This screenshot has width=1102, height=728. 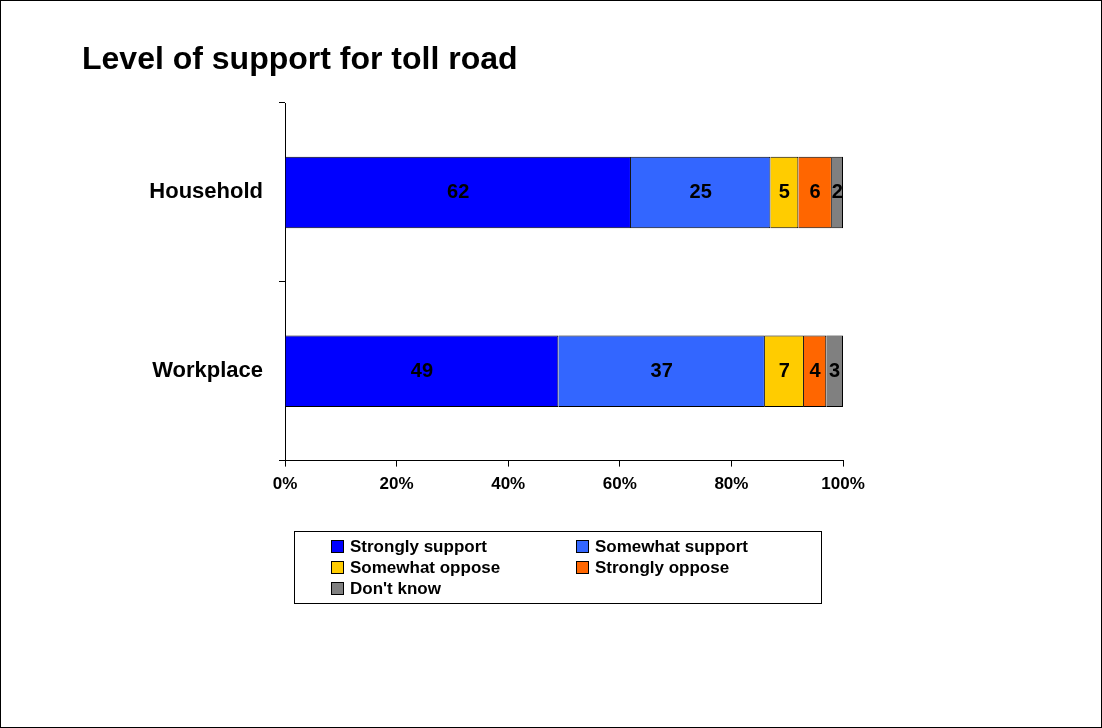 What do you see at coordinates (458, 190) in the screenshot?
I see `data-label: 62` at bounding box center [458, 190].